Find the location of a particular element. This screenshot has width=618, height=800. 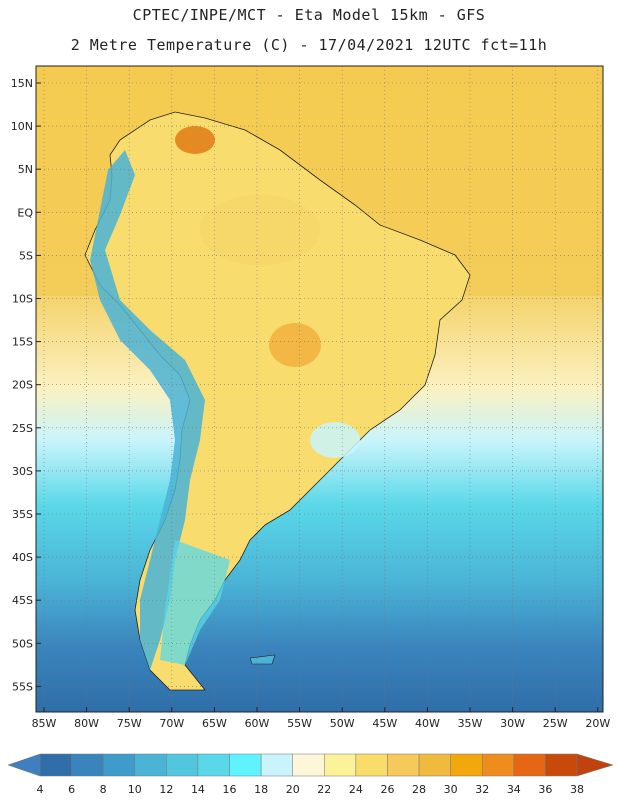

lat-label: 5N is located at coordinates (25, 169).